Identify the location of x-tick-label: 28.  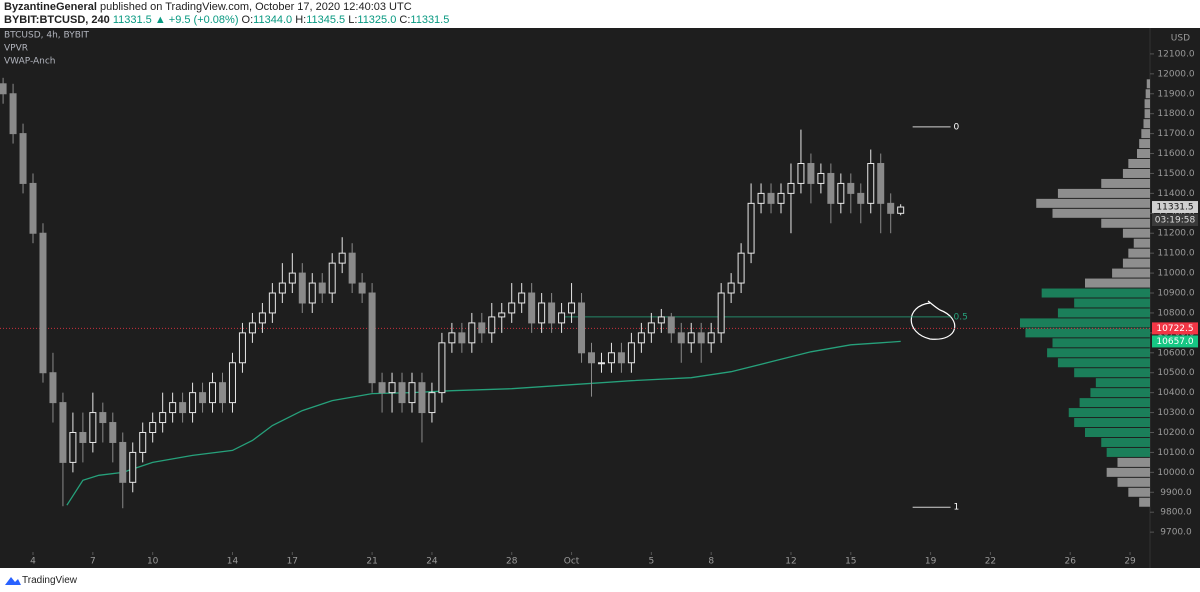
(512, 562).